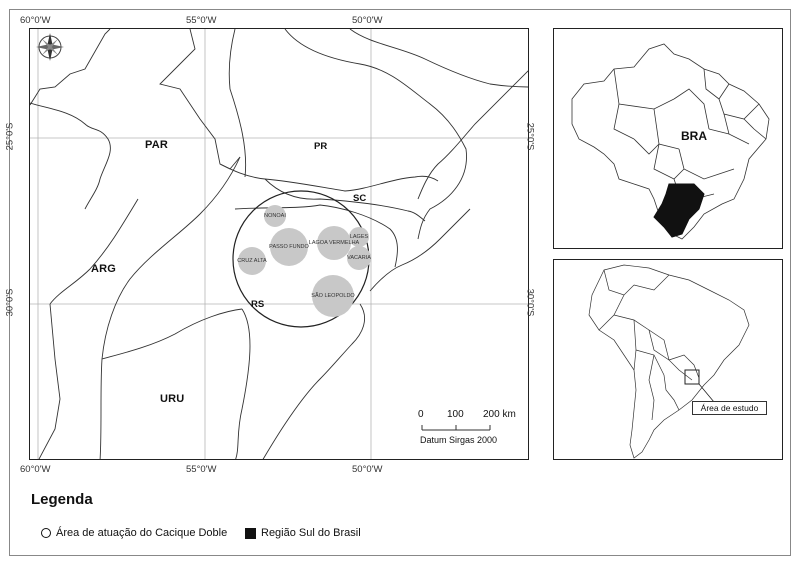 The height and width of the screenshot is (565, 800). Describe the element at coordinates (499, 414) in the screenshot. I see `scale-tick-200: 200 km` at that location.